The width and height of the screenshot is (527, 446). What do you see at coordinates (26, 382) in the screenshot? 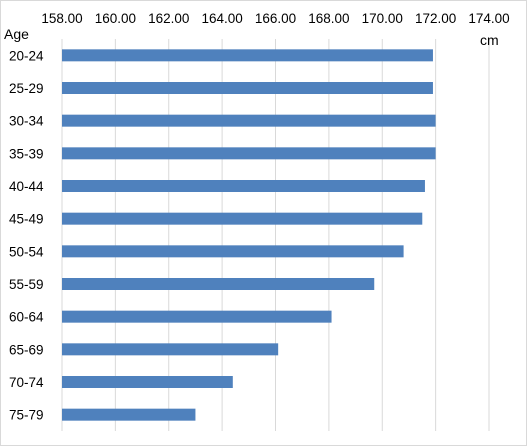
I see `category-label: 70-74` at bounding box center [26, 382].